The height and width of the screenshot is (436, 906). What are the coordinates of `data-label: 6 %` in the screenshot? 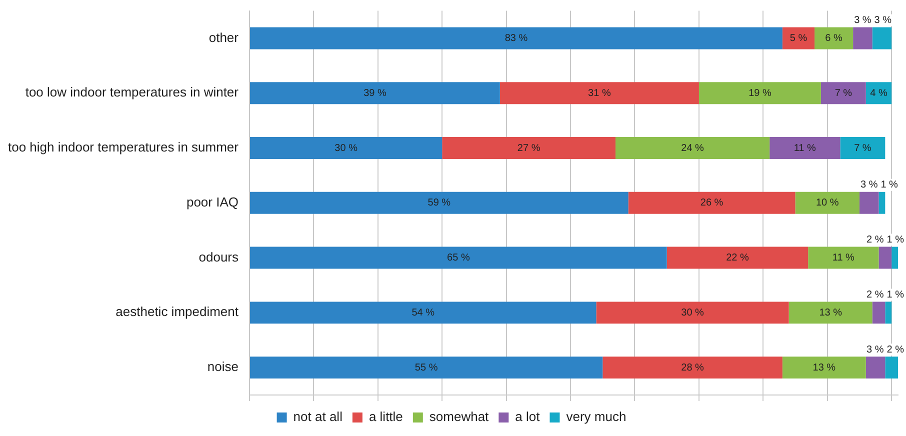 It's located at (834, 38).